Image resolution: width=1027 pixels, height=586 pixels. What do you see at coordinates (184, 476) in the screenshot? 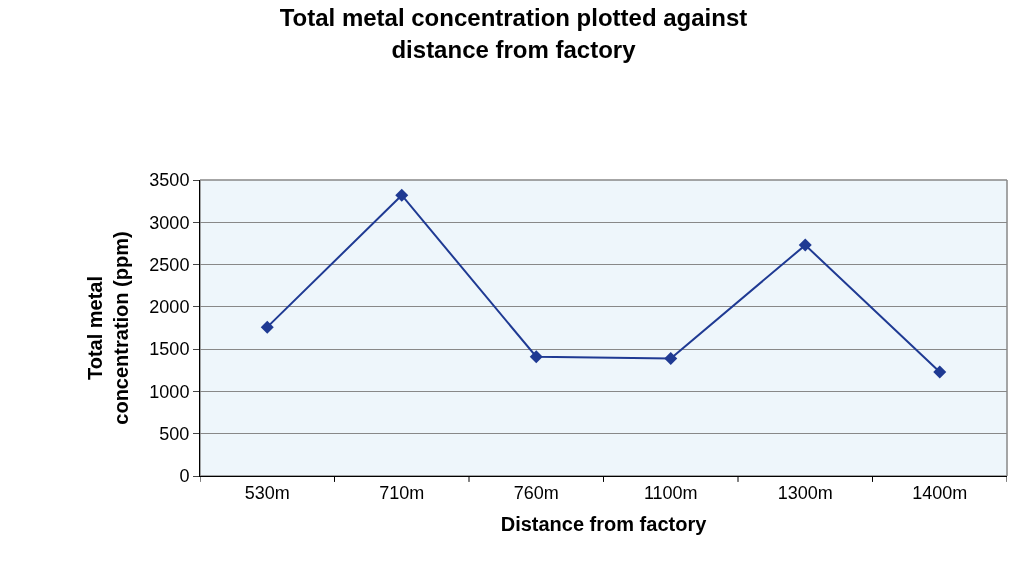
I see `y-tick-label: 0` at bounding box center [184, 476].